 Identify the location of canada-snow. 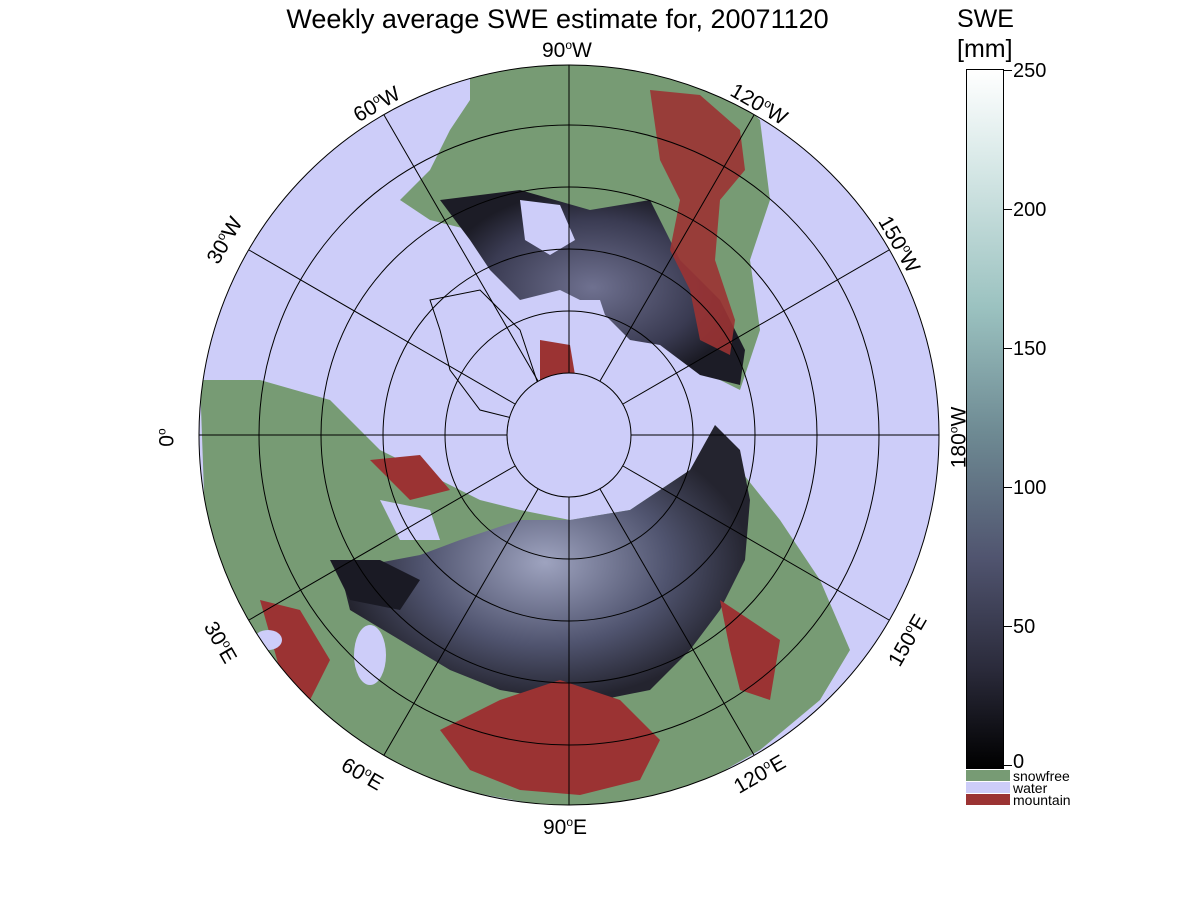
(592, 287).